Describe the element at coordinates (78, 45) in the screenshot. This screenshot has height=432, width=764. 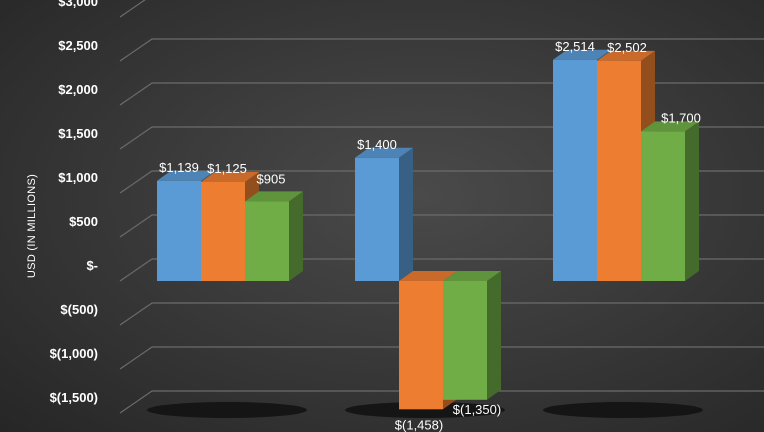
I see `y-tick-label: $2,500` at that location.